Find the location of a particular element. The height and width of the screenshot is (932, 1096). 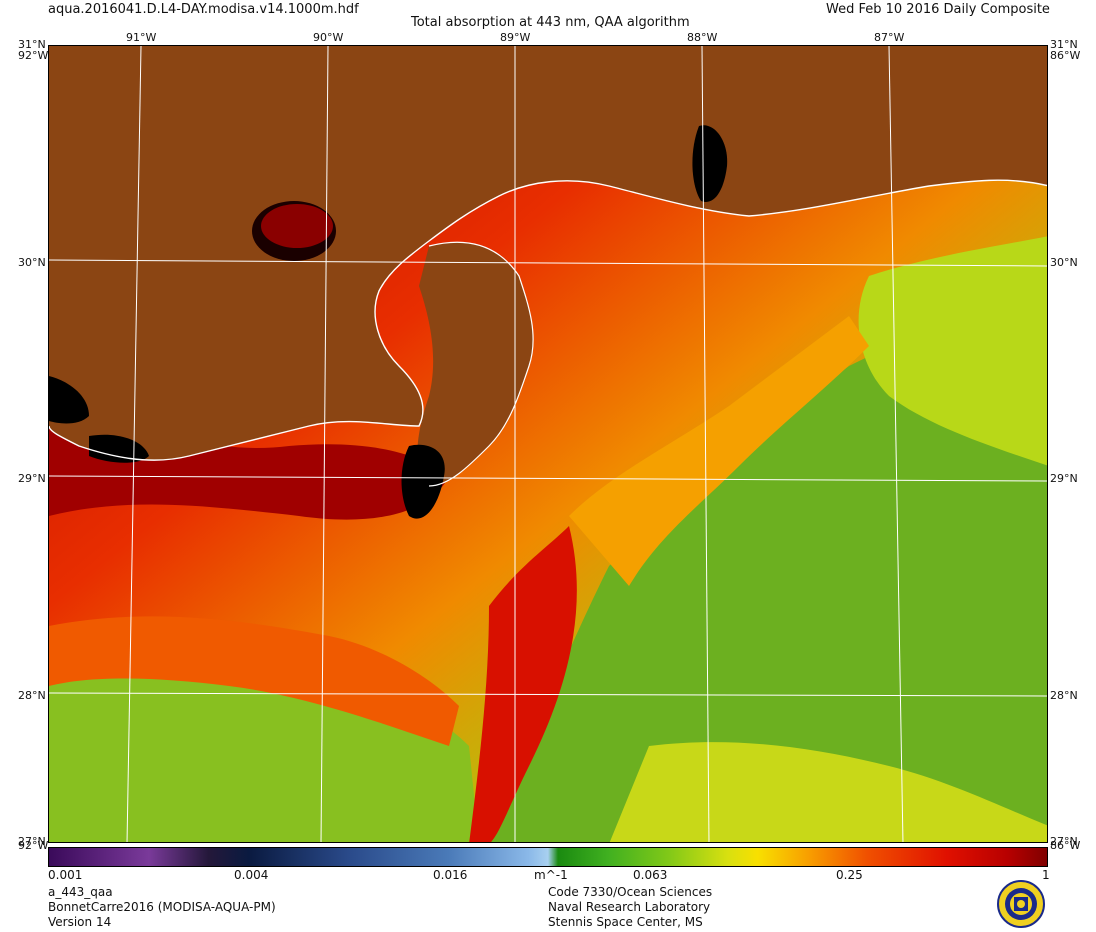

colorbar-tick-1: 1 is located at coordinates (1046, 875).